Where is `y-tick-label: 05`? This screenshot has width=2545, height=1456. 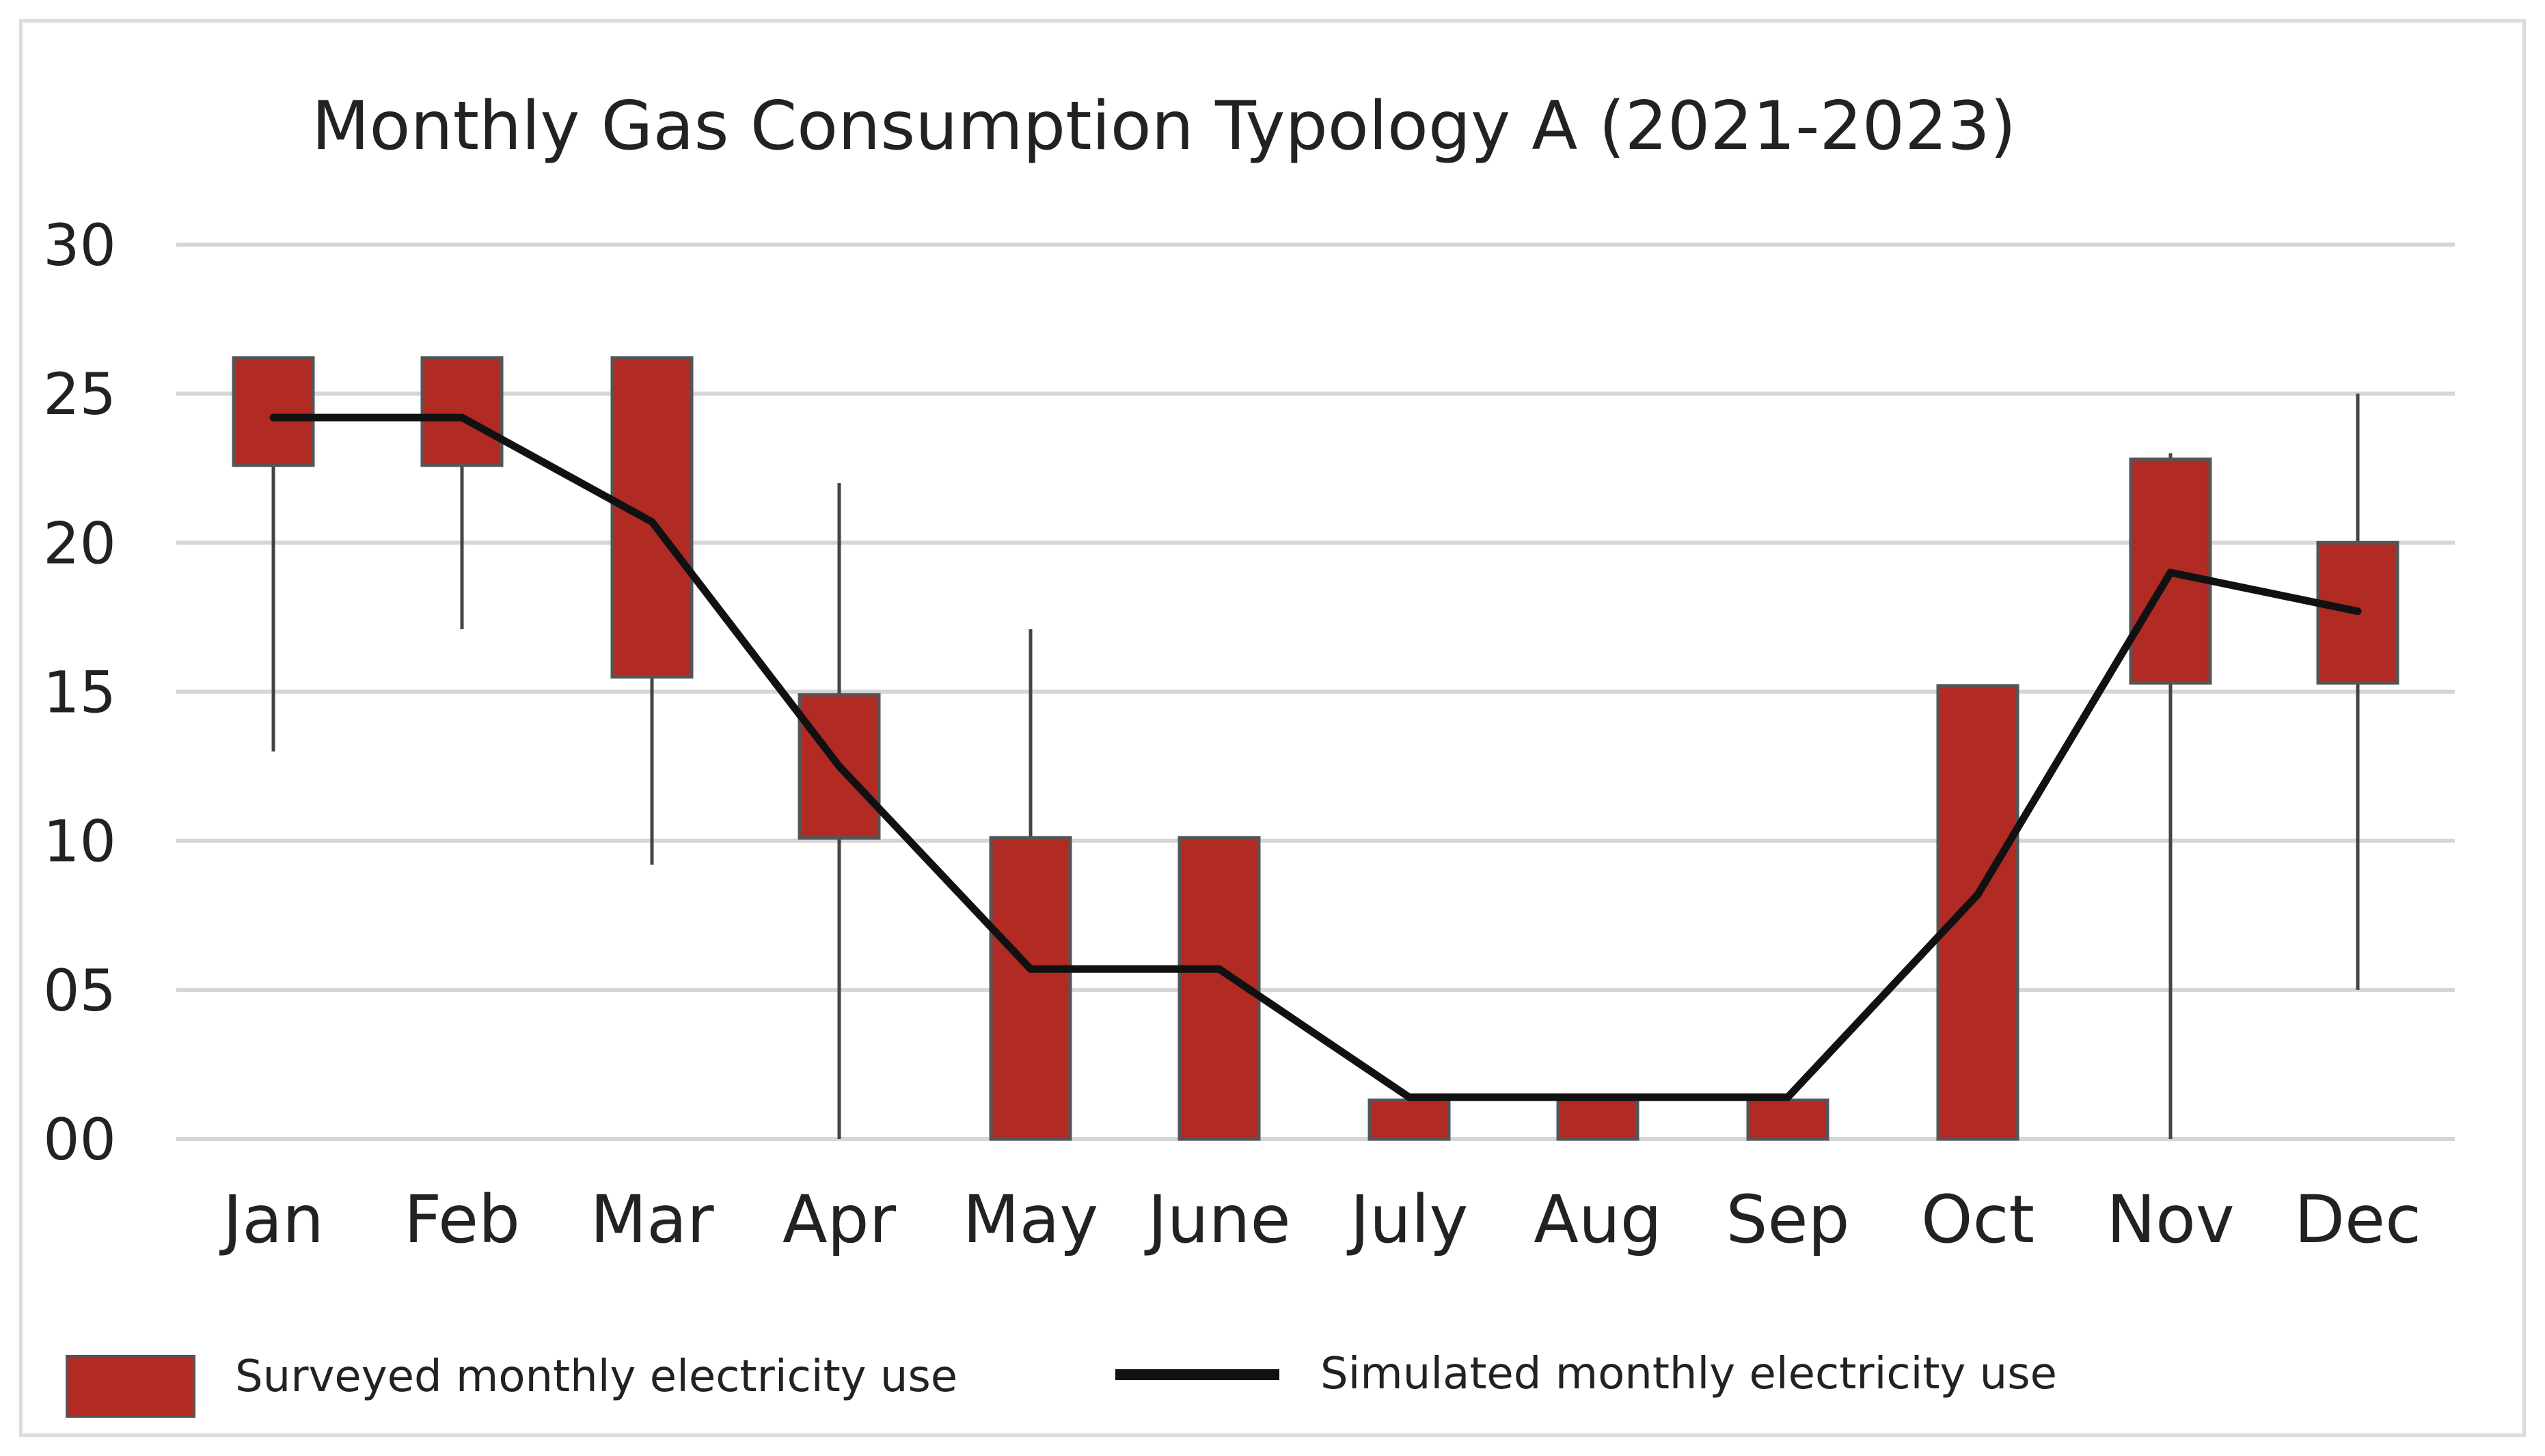
y-tick-label: 05 is located at coordinates (80, 990).